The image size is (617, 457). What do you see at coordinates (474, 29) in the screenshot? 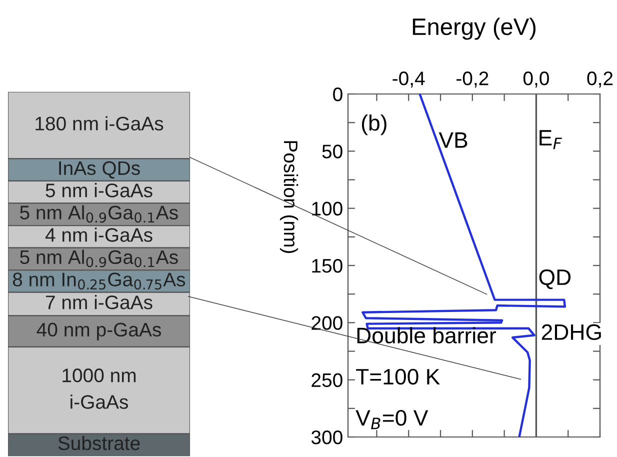
I see `x-axis-title: Energy (eV)` at bounding box center [474, 29].